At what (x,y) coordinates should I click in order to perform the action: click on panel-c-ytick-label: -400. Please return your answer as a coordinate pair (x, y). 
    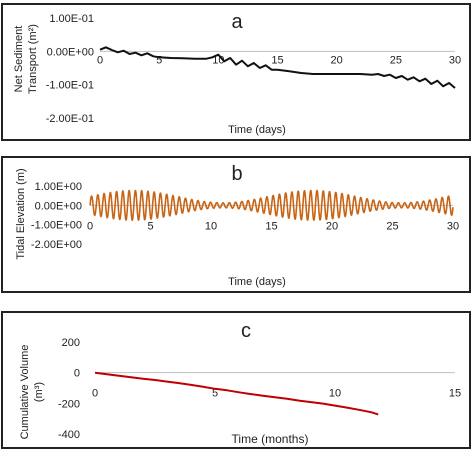
    Looking at the image, I should click on (69, 435).